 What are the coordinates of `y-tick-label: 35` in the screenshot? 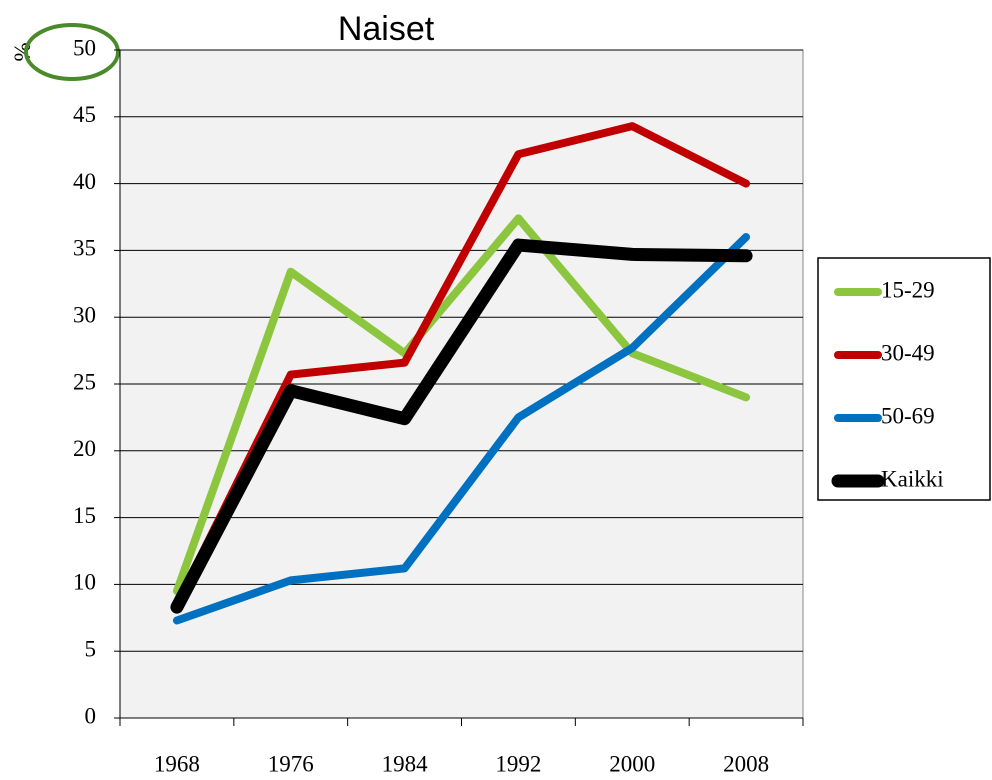 It's located at (84, 248).